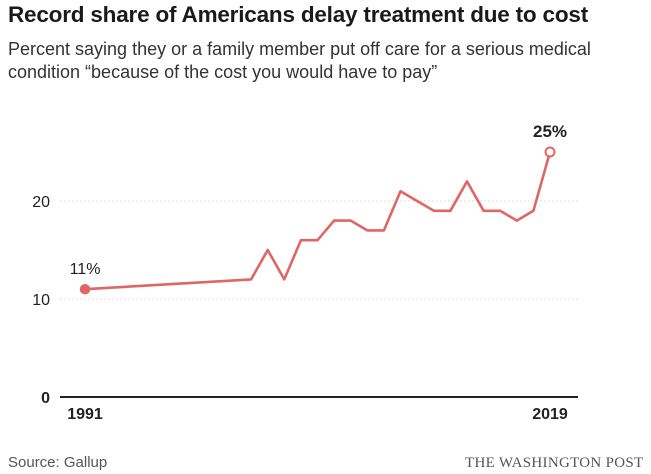 The image size is (651, 474). I want to click on data-label: 11%, so click(85, 269).